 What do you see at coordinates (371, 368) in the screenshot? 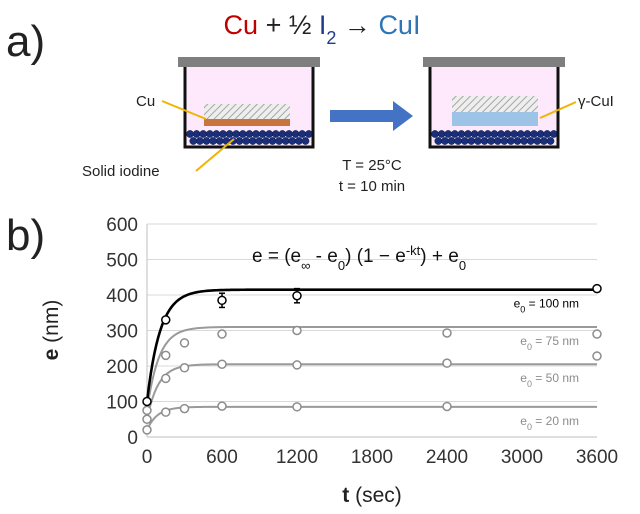
I see `fit-curve` at bounding box center [371, 368].